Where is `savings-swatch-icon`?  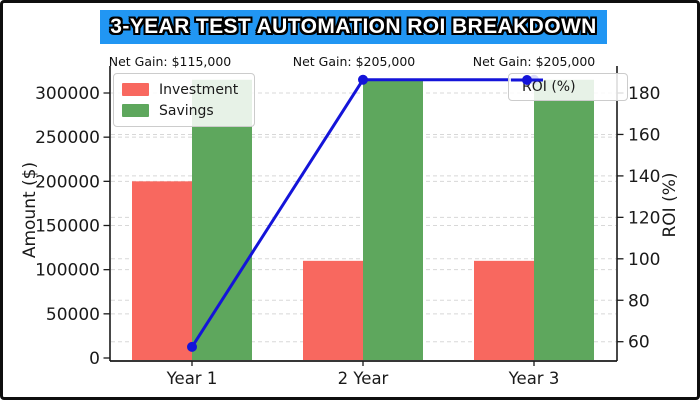
savings-swatch-icon is located at coordinates (135, 110).